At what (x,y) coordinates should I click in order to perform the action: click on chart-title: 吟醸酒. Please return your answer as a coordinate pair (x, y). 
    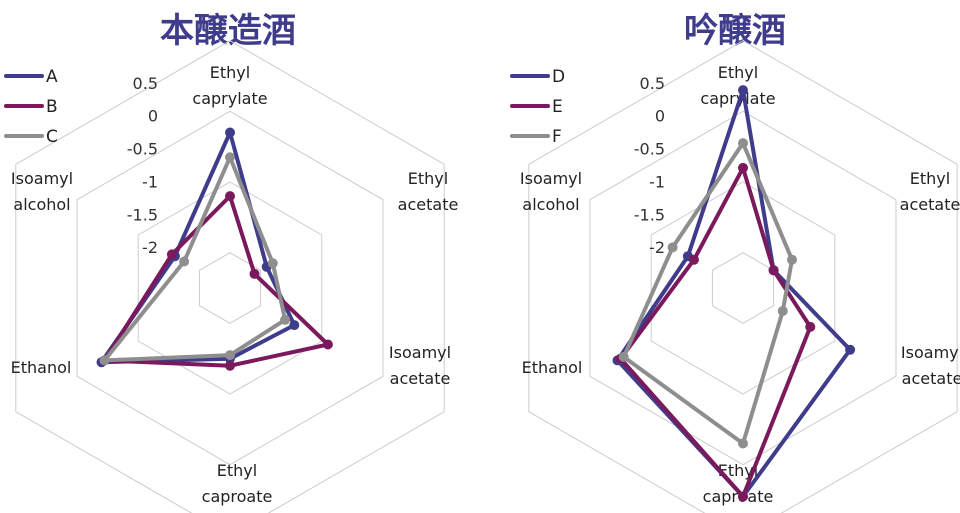
    Looking at the image, I should click on (735, 31).